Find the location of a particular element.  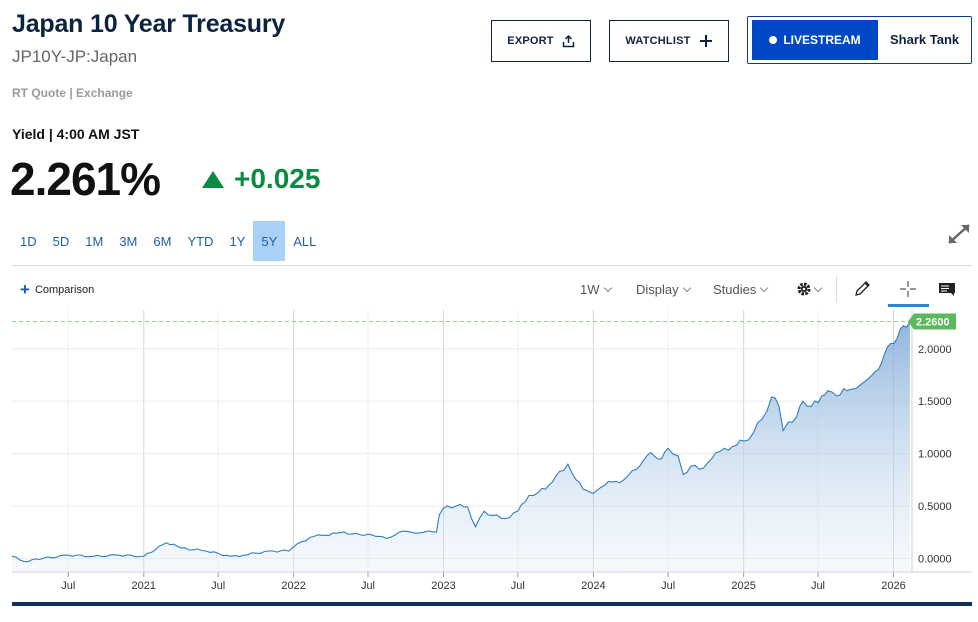

export-label: EXPORT is located at coordinates (530, 41).